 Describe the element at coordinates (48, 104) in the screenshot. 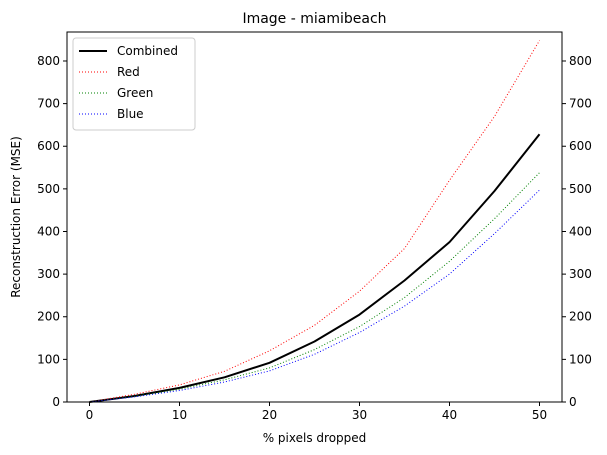

I see `y-tick-label-left: 700` at that location.